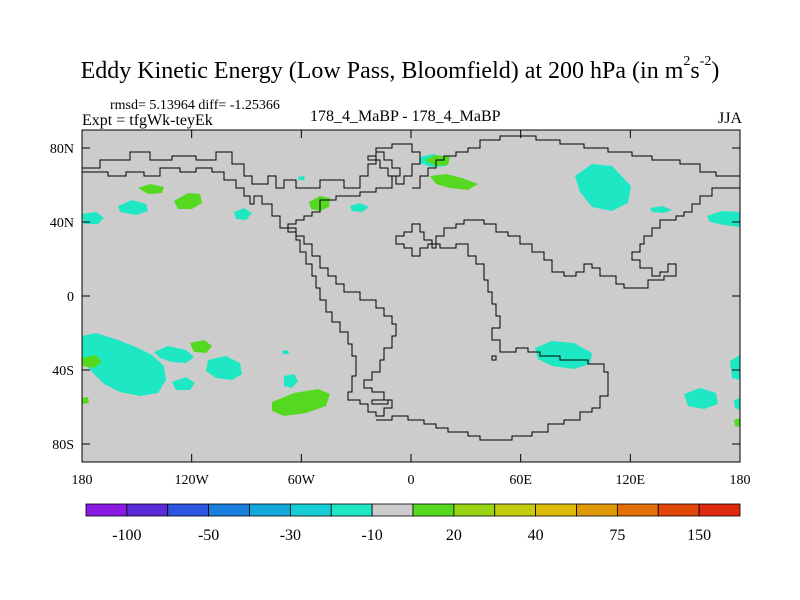 The height and width of the screenshot is (600, 800). What do you see at coordinates (405, 116) in the screenshot?
I see `comparison-label: 178_4_MaBP - 178_4_MaBP` at bounding box center [405, 116].